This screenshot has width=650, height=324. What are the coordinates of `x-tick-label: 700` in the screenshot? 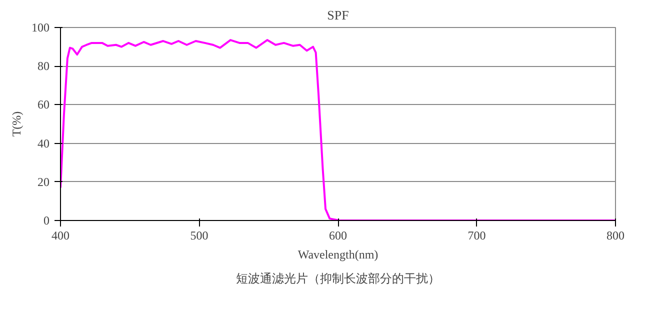 It's located at (477, 235).